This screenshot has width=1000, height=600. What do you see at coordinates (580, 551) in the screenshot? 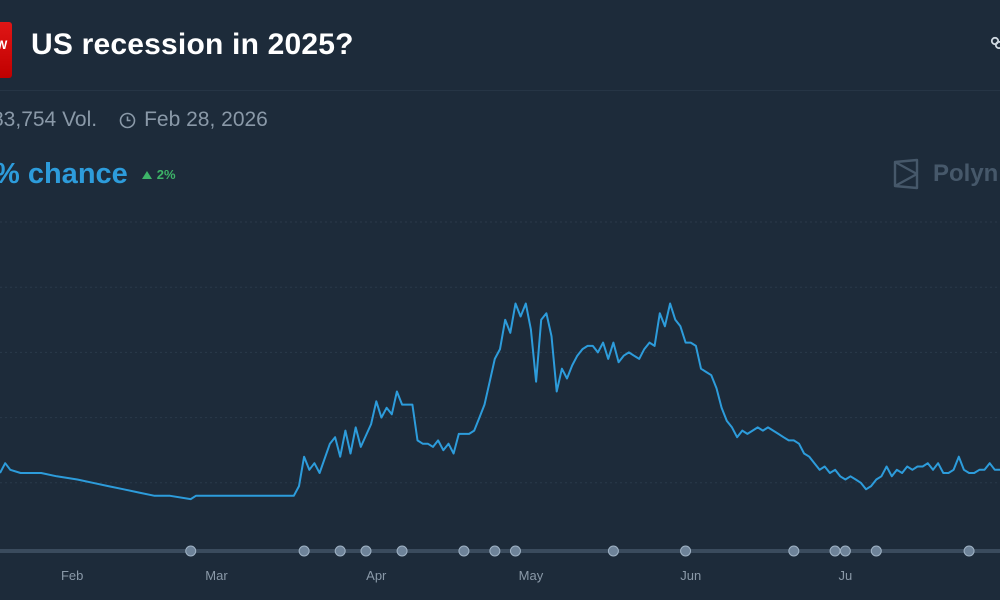
I see `event-markers` at bounding box center [580, 551].